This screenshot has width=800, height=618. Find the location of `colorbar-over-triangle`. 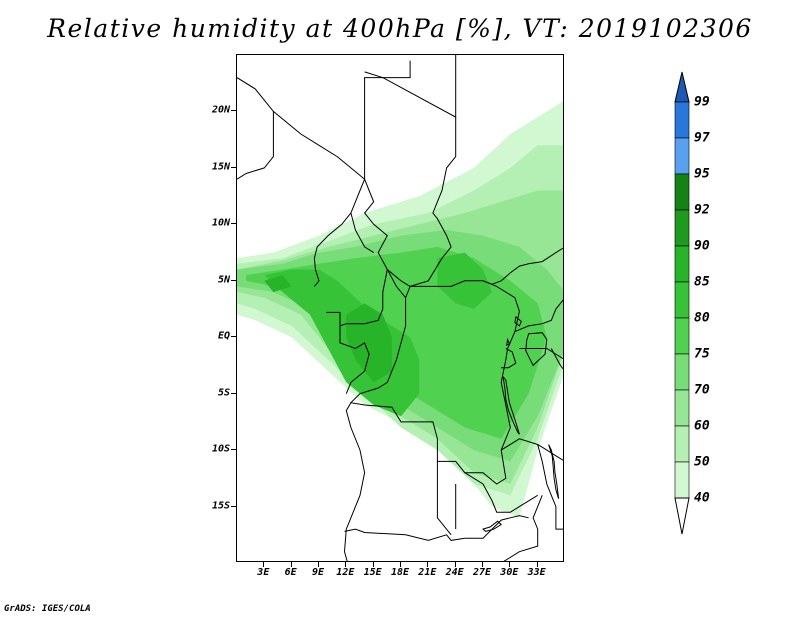

colorbar-over-triangle is located at coordinates (682, 87).